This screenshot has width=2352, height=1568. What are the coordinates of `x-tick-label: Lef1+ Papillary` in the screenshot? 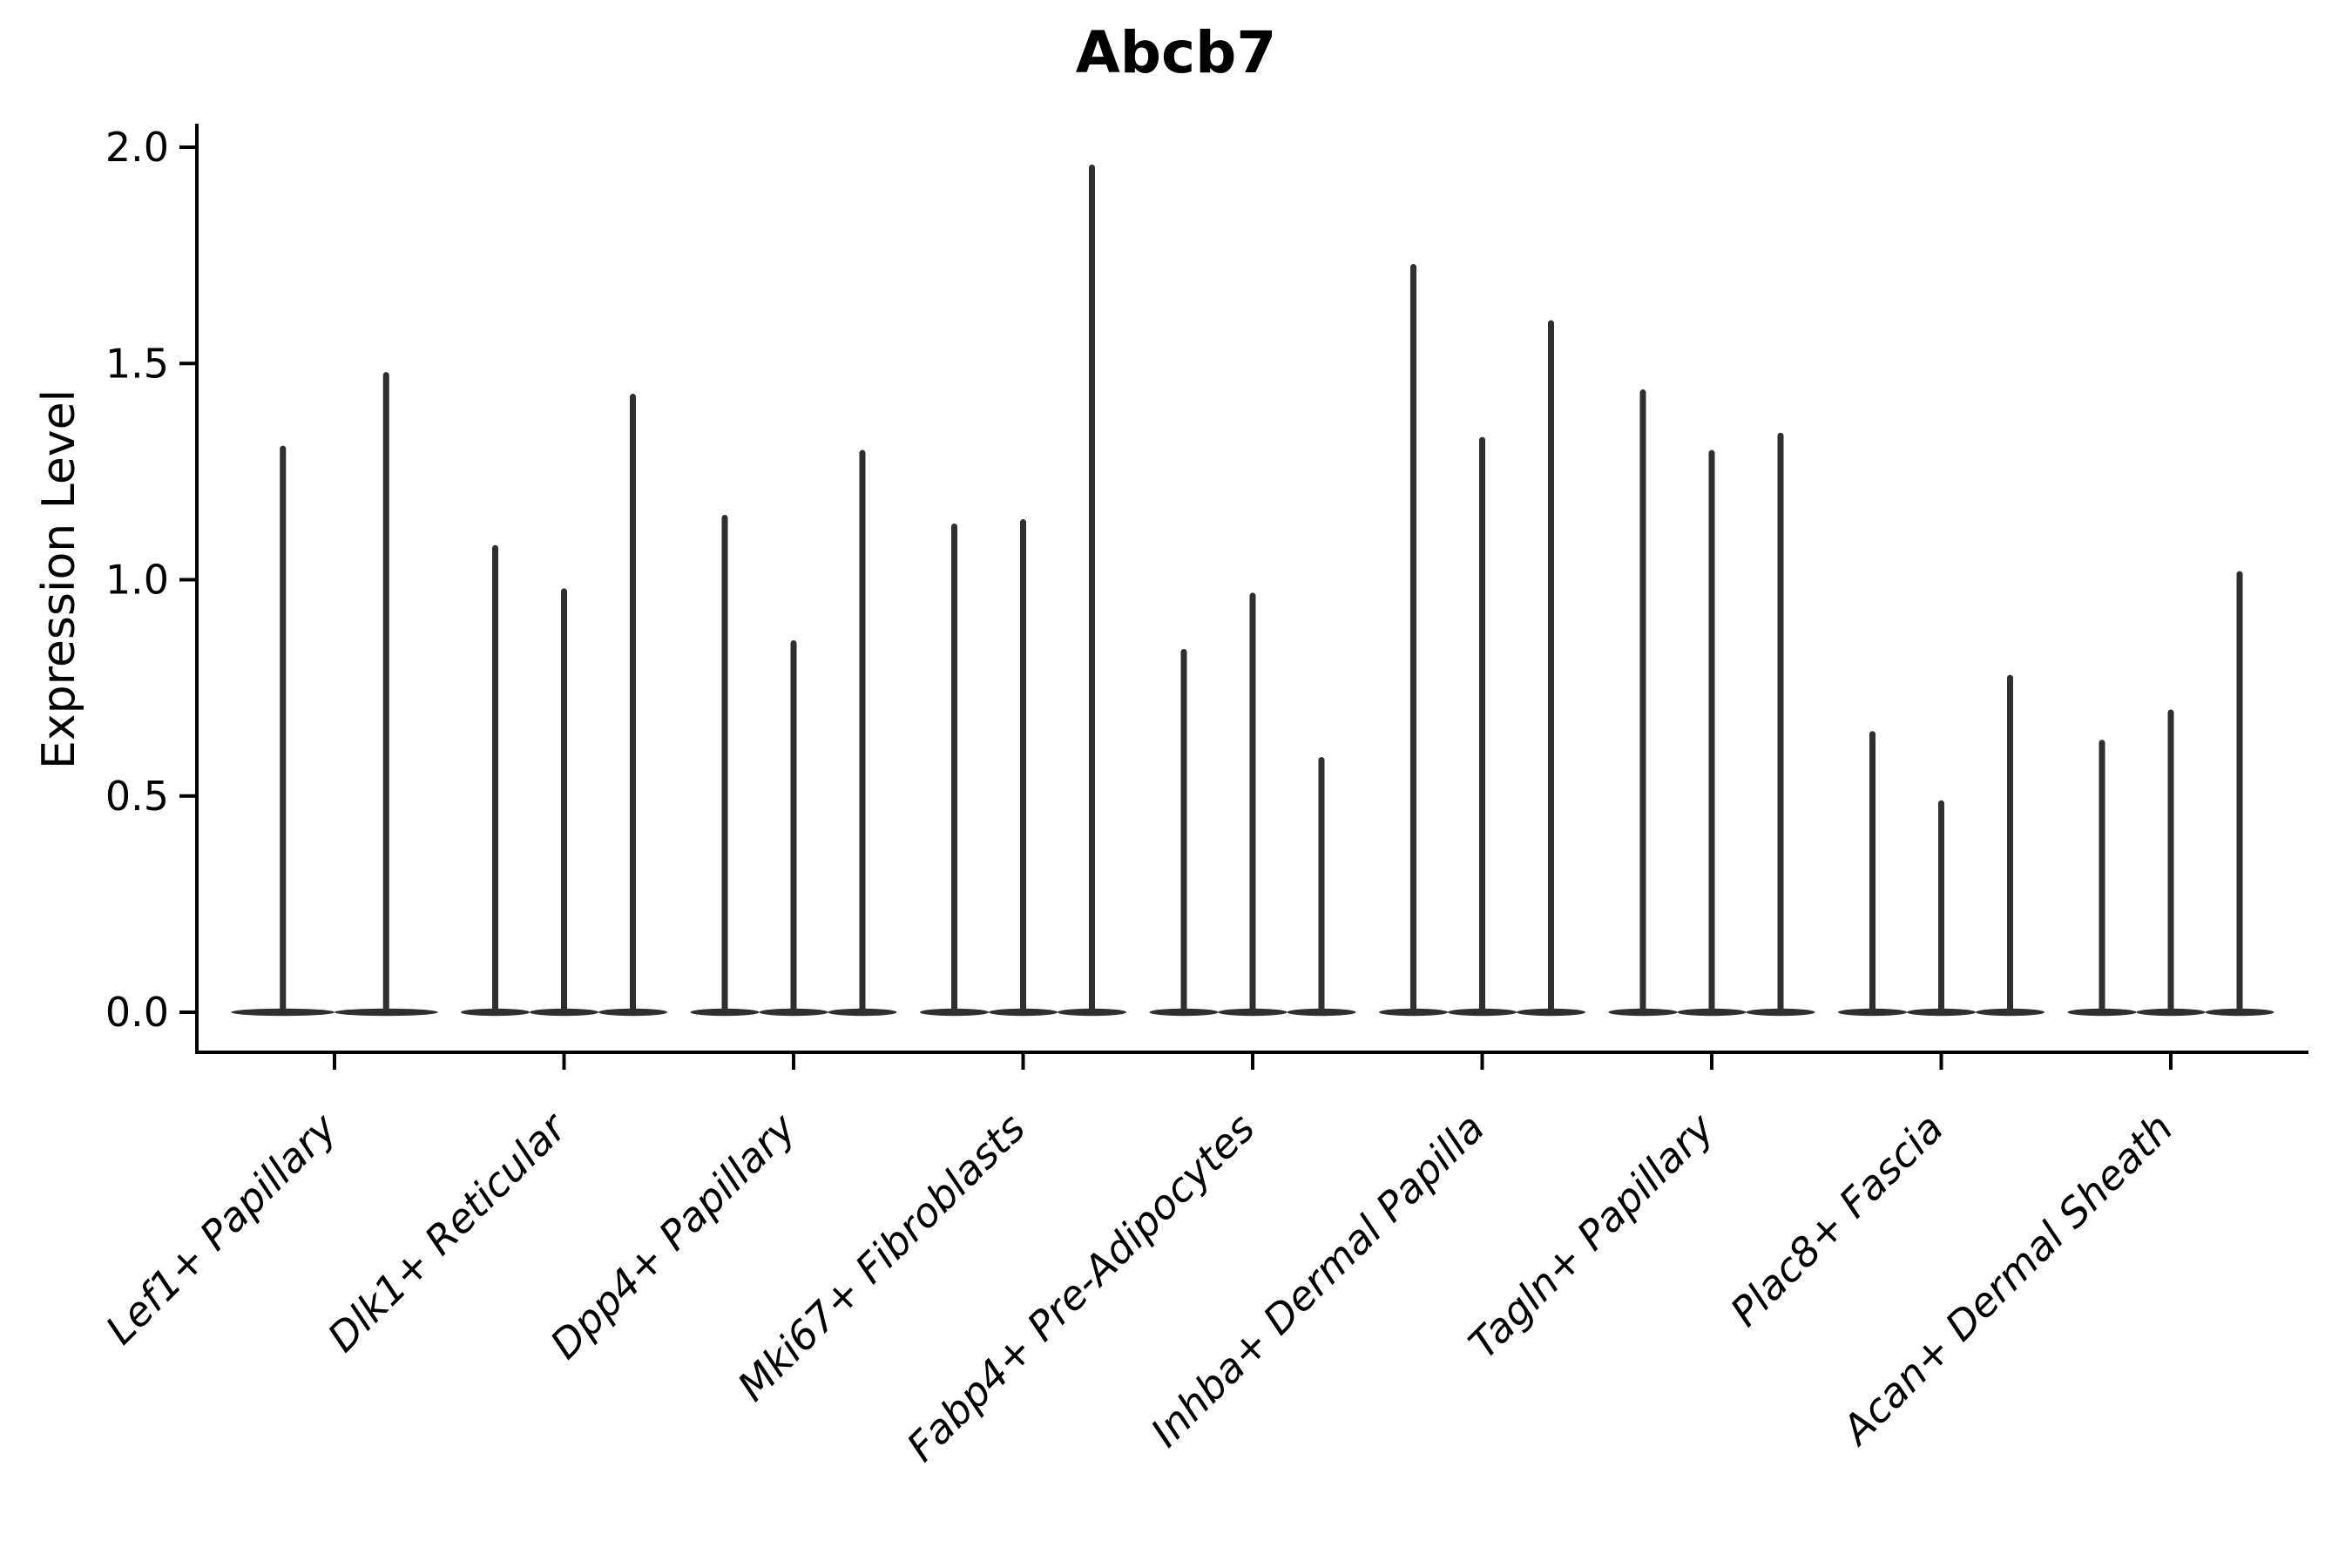 It's located at (221, 1228).